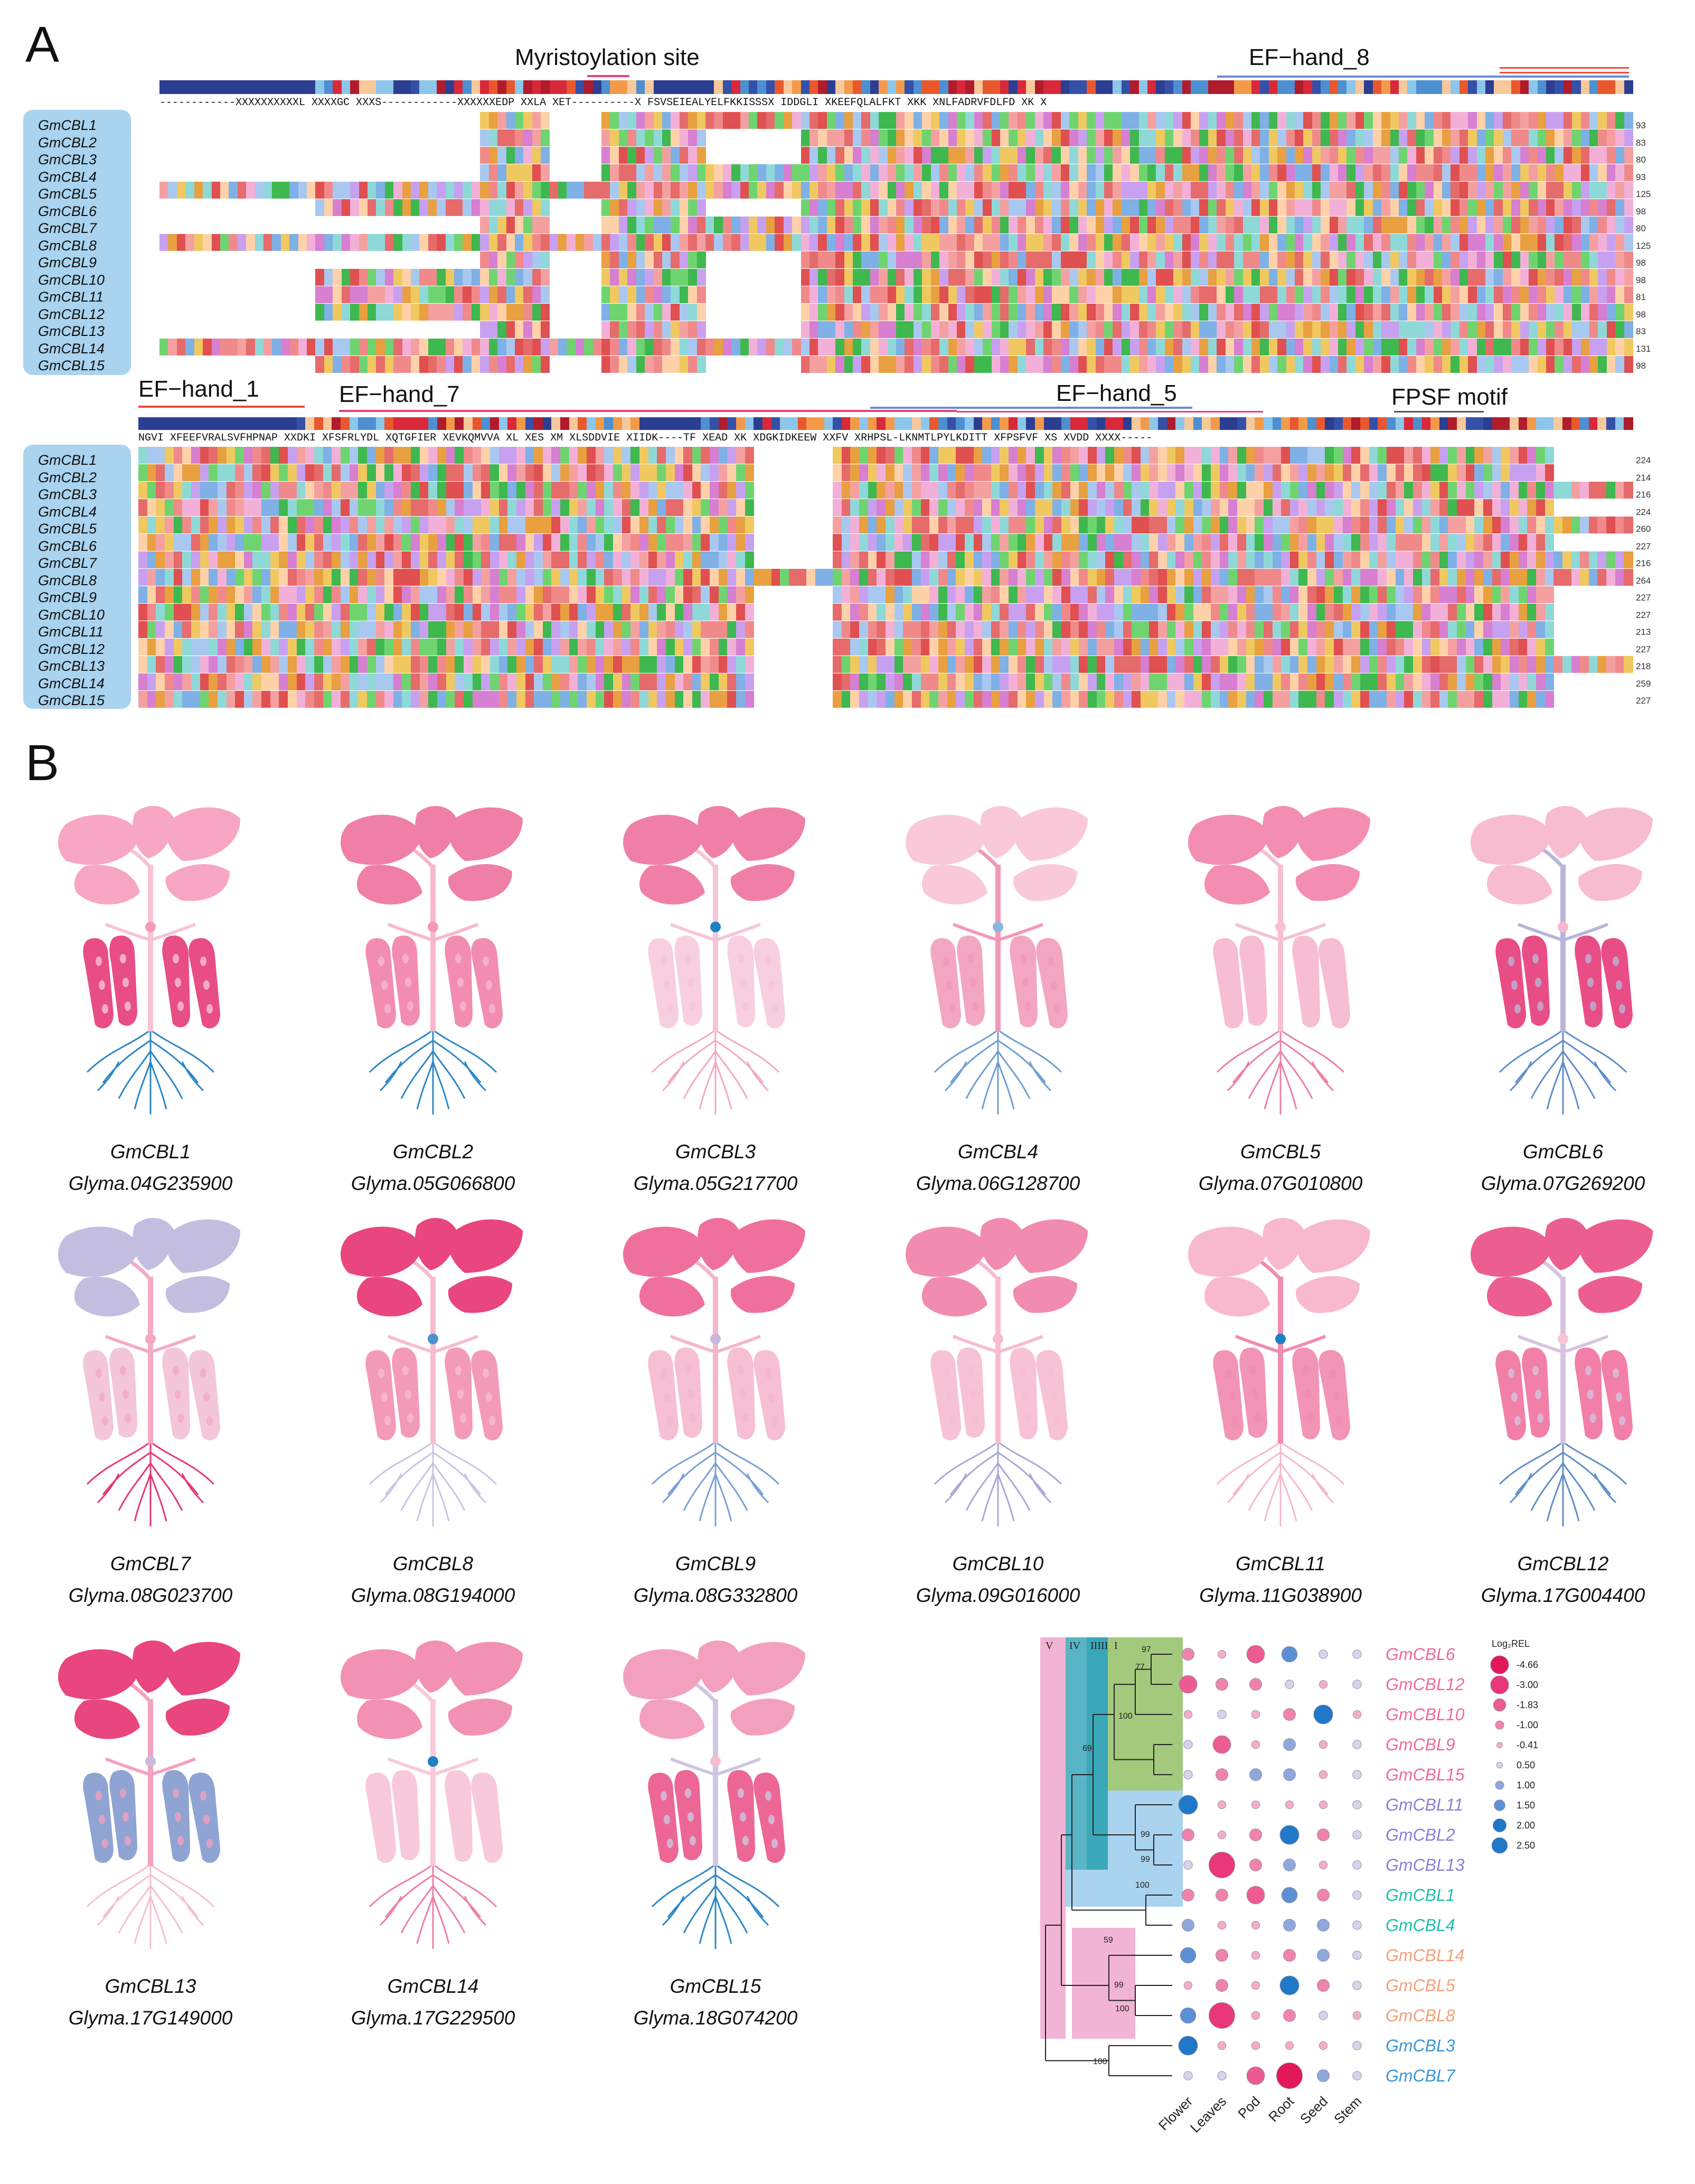  I want to click on fpsf-motif-label: FPSF motif, so click(1449, 397).